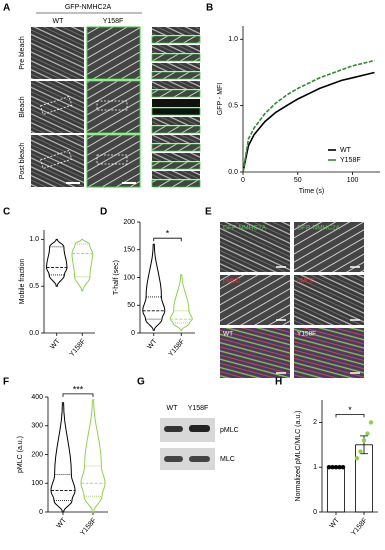 The width and height of the screenshot is (385, 550). Describe the element at coordinates (227, 459) in the screenshot. I see `band-label: MLC` at that location.